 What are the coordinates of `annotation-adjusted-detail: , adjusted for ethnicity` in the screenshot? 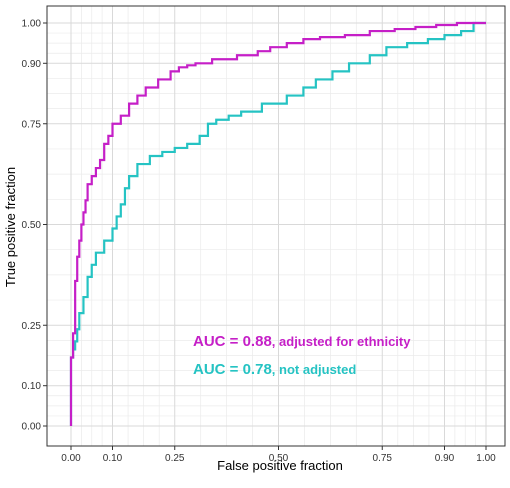 It's located at (341, 341).